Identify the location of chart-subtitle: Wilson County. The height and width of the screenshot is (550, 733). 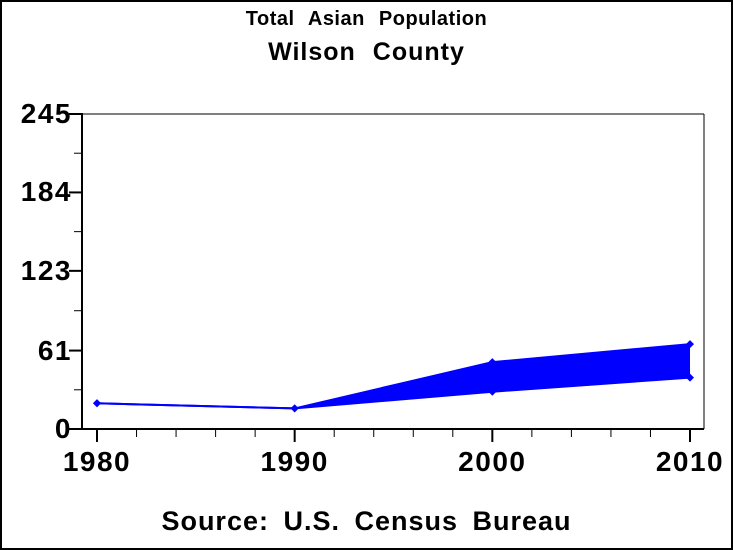
(366, 52).